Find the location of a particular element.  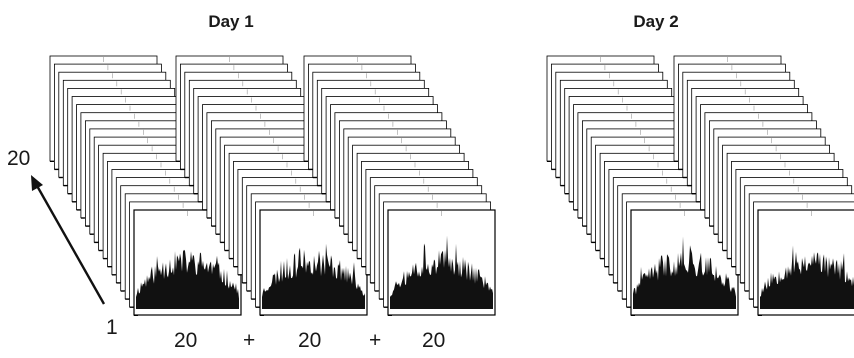

axis-start-label: 1 is located at coordinates (112, 327).